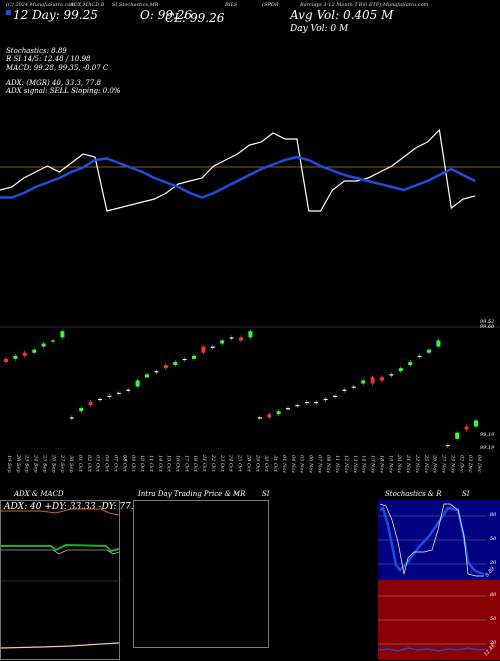  What do you see at coordinates (53, 463) in the screenshot?
I see `x-tick-label: 26 Sep` at bounding box center [53, 463].